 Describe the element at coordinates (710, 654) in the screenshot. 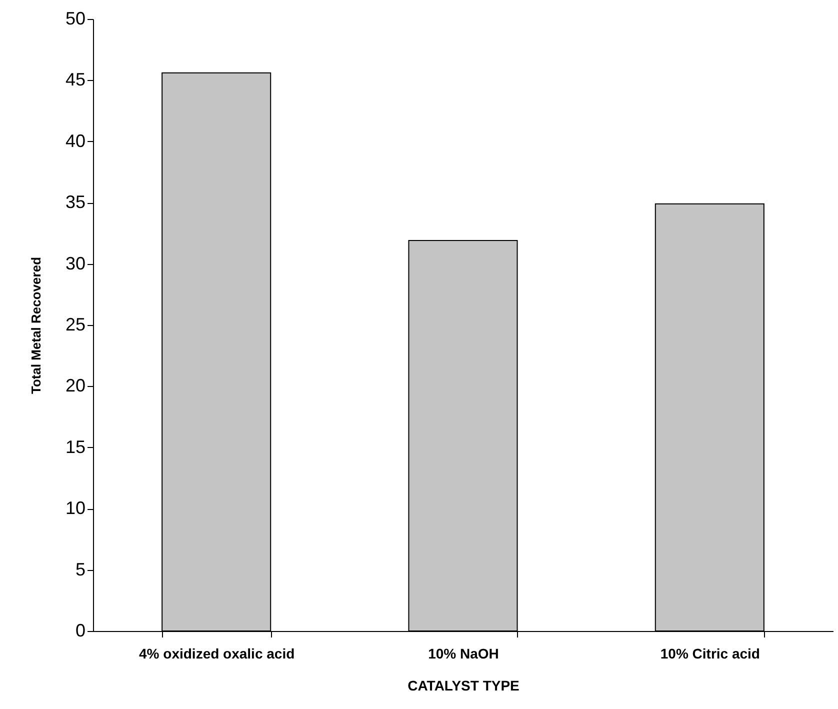

I see `x-tick-label: 10% Citric acid` at that location.